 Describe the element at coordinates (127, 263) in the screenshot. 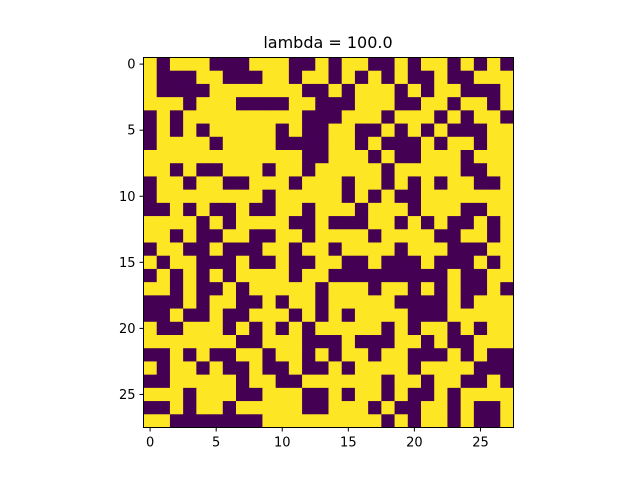

I see `y-tick-label: 15` at that location.